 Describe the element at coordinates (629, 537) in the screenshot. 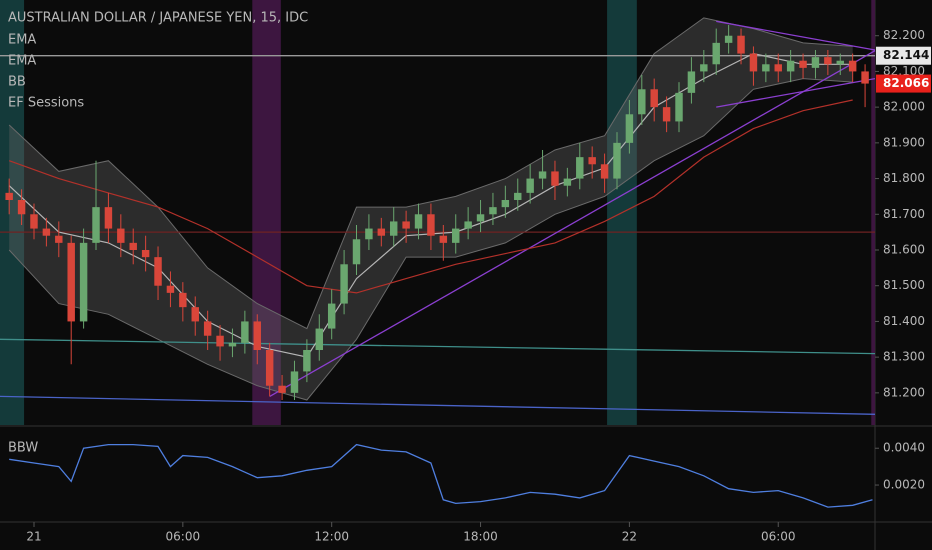

I see `x-tick-label: 22` at that location.